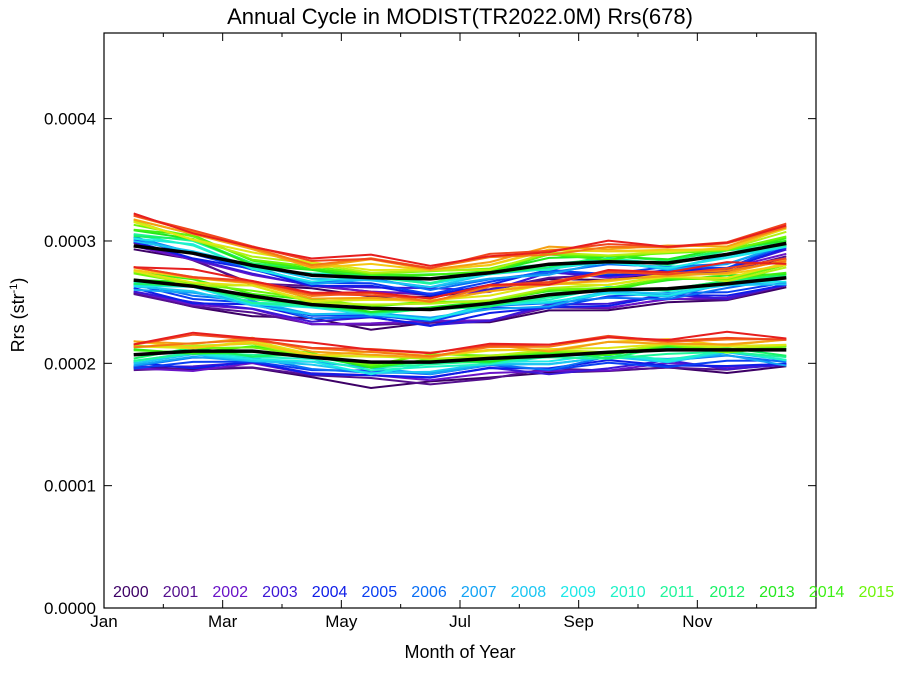 The height and width of the screenshot is (675, 900). I want to click on y-tick-label: 0.0004, so click(70, 119).